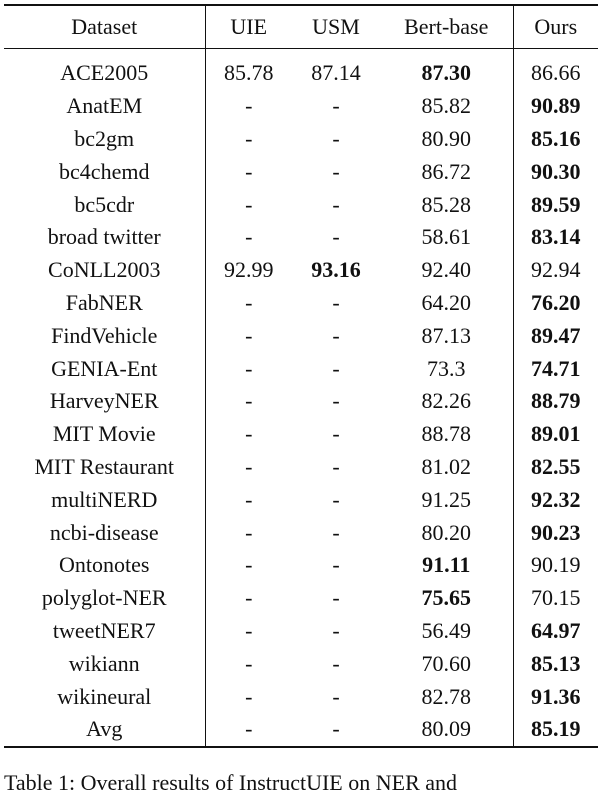  Describe the element at coordinates (301, 204) in the screenshot. I see `table-row: bc5cdr - - 85.28 89.59` at that location.